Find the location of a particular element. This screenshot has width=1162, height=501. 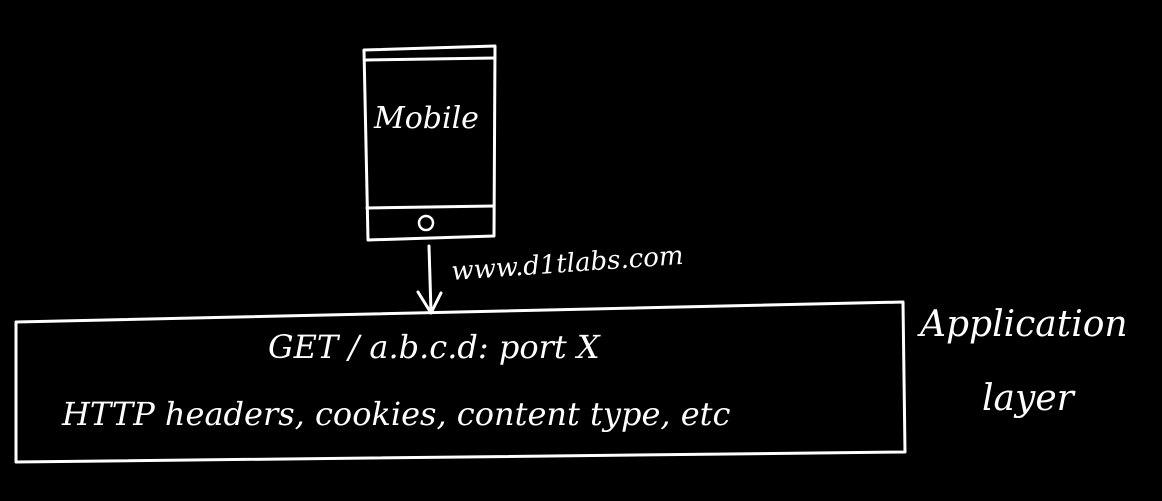

phone-body is located at coordinates (429, 143).